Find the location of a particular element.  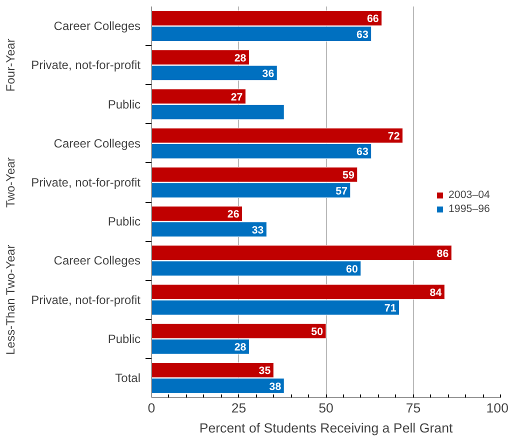

text: Four-Year is located at coordinates (11, 65).